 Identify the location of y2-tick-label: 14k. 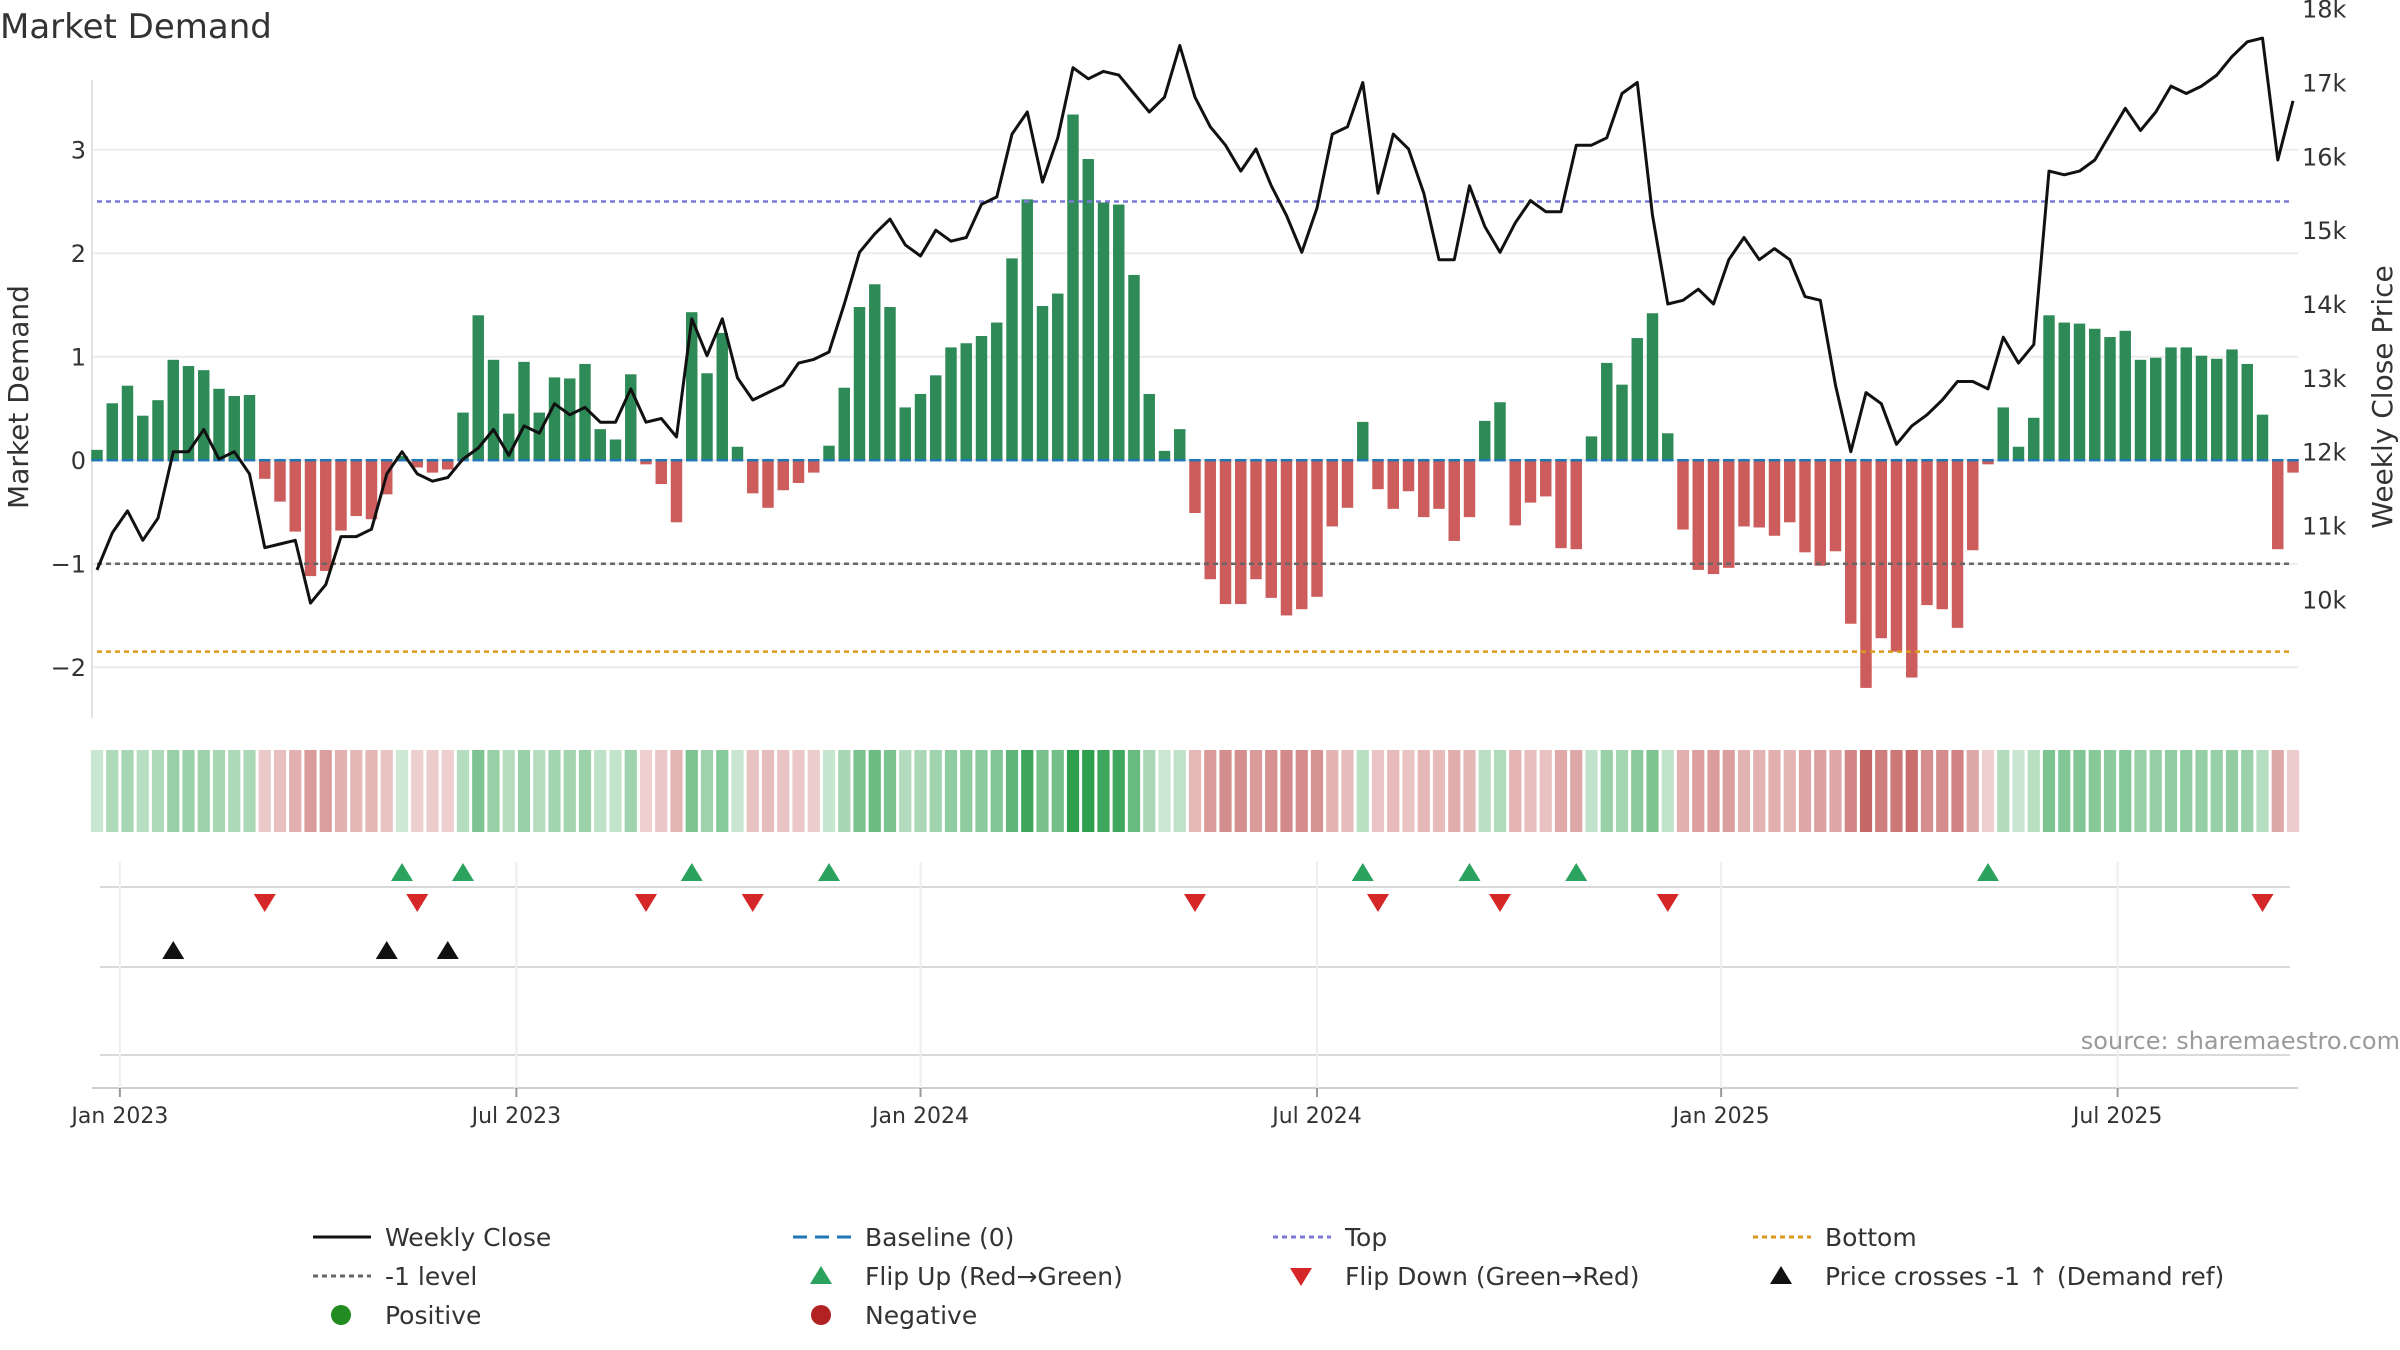
(2324, 305).